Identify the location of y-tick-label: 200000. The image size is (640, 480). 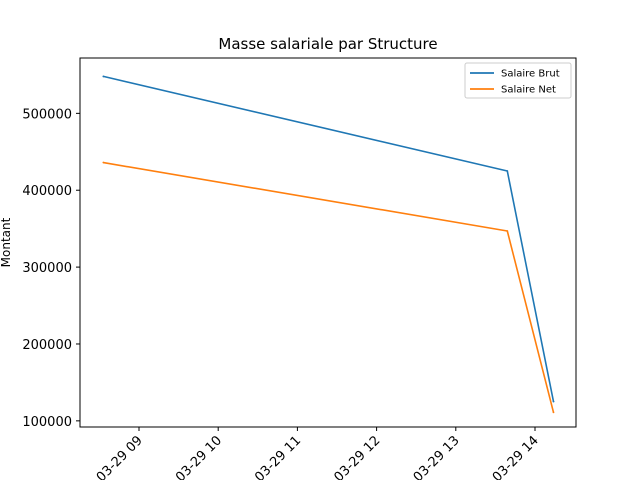
(47, 345).